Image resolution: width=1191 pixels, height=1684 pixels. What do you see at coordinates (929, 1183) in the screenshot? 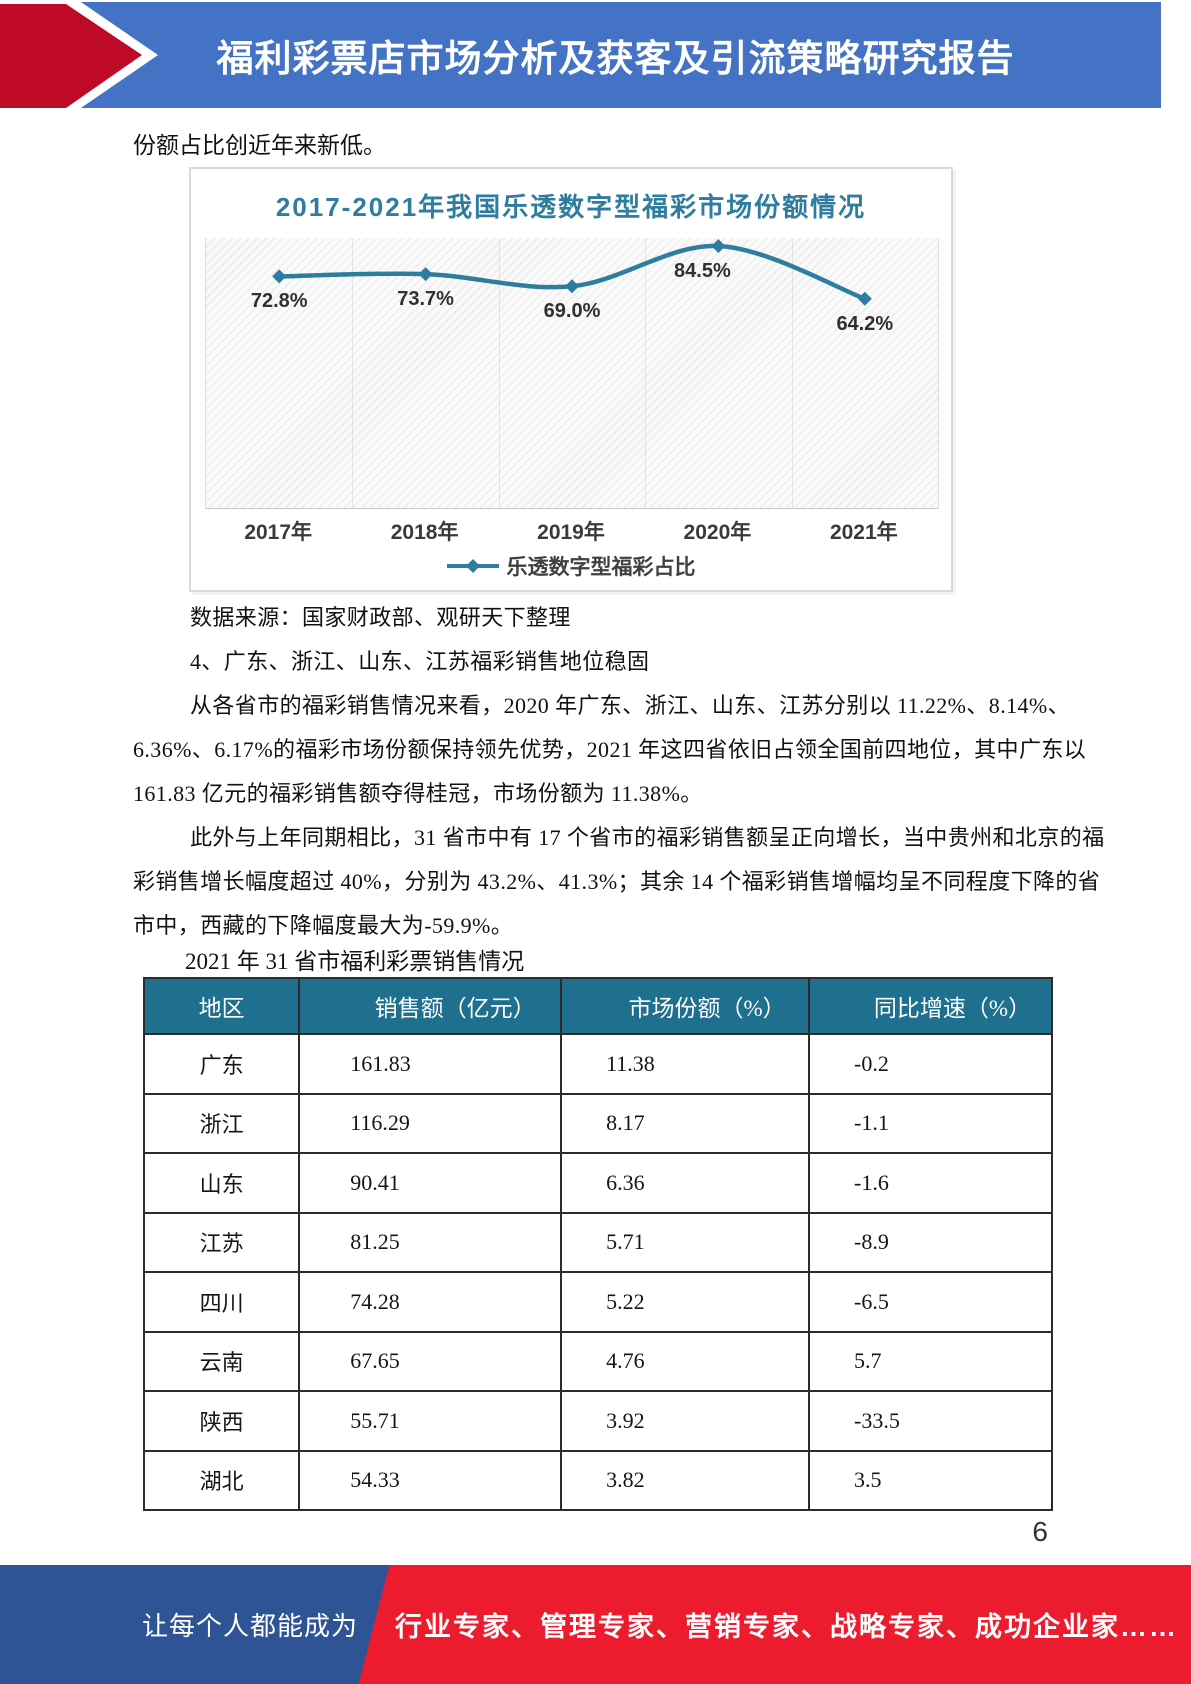
I see `table-cell: -1.6` at bounding box center [929, 1183].